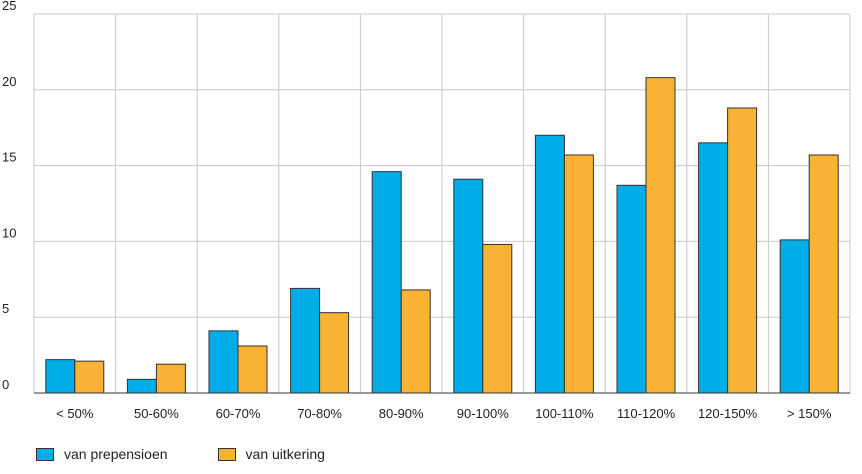 This screenshot has width=862, height=474. Describe the element at coordinates (226, 454) in the screenshot. I see `legend-swatch-uitkering` at that location.